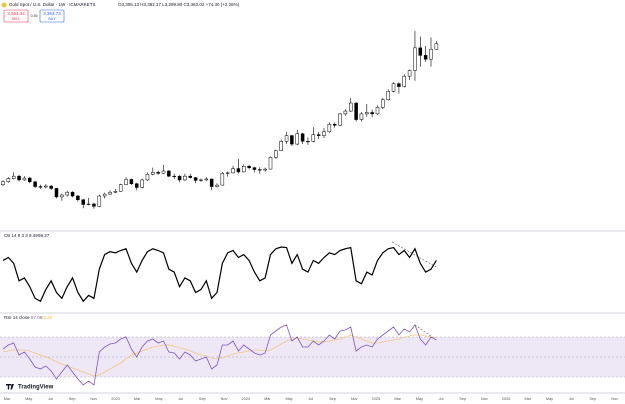 Image resolution: width=625 pixels, height=404 pixels. I want to click on rsi-line, so click(219, 355).